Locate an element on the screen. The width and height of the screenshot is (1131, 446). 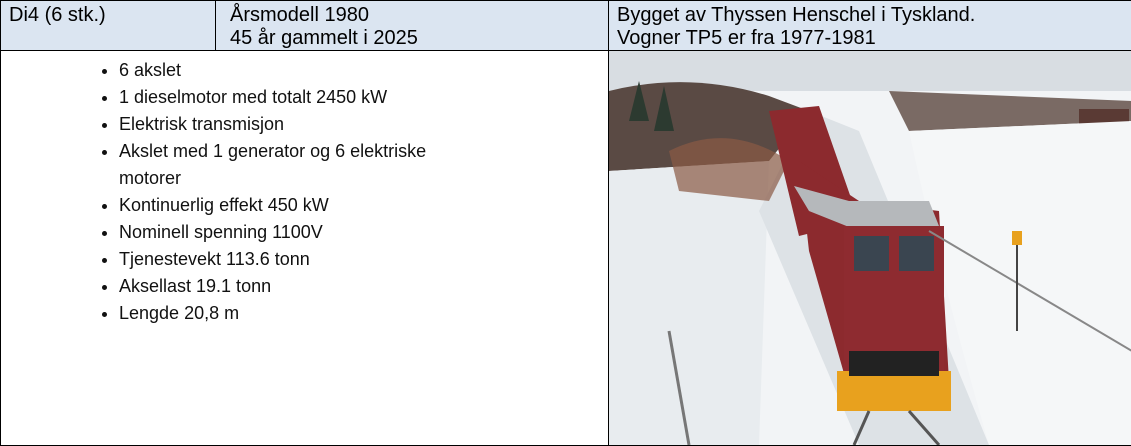
spec-item: Aksellast 19.1 tonn is located at coordinates (289, 286).